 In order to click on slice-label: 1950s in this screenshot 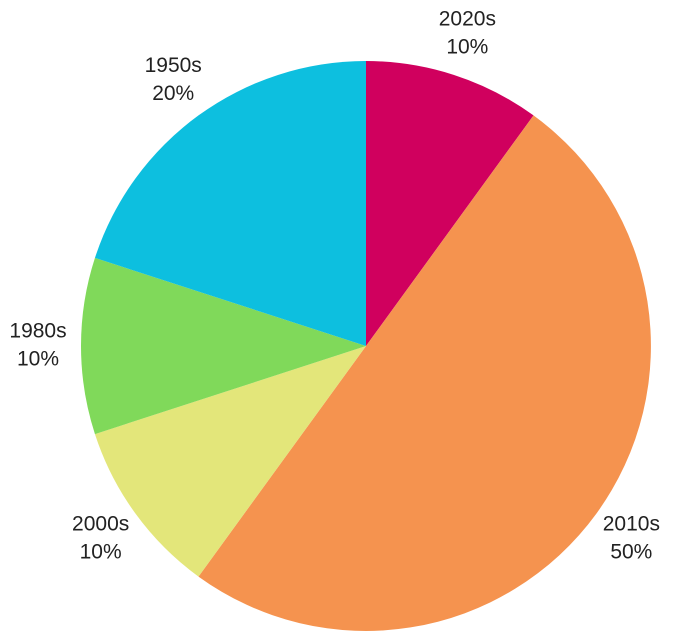, I will do `click(173, 65)`.